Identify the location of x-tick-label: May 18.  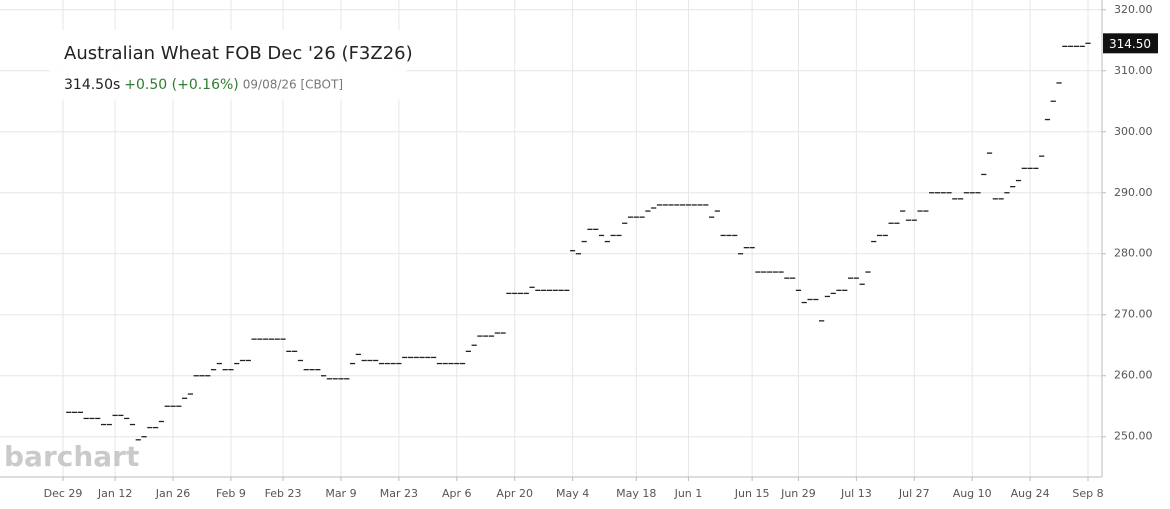
(636, 493).